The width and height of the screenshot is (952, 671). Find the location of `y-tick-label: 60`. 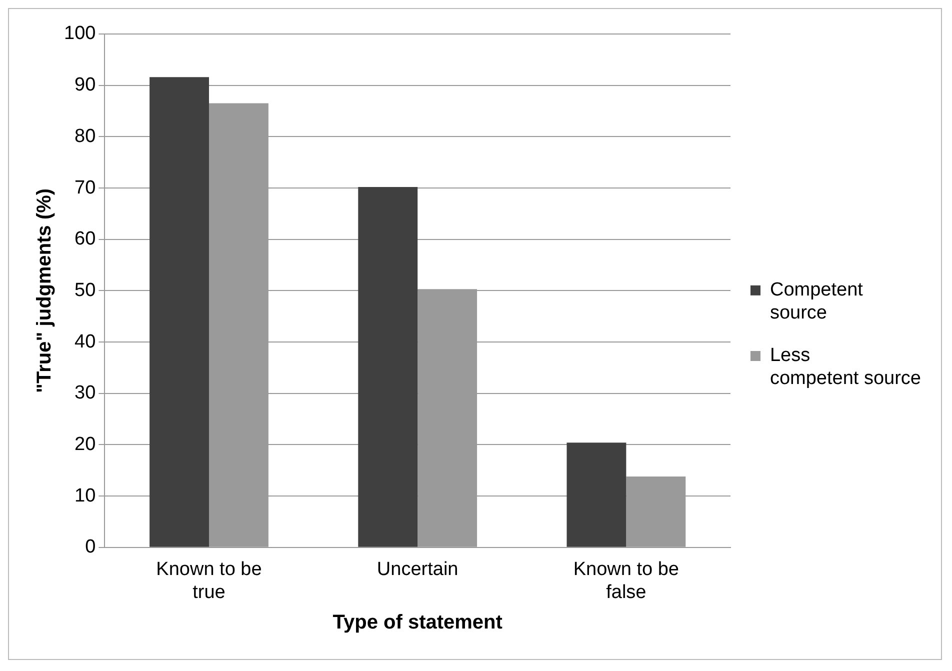

y-tick-label: 60 is located at coordinates (85, 239).